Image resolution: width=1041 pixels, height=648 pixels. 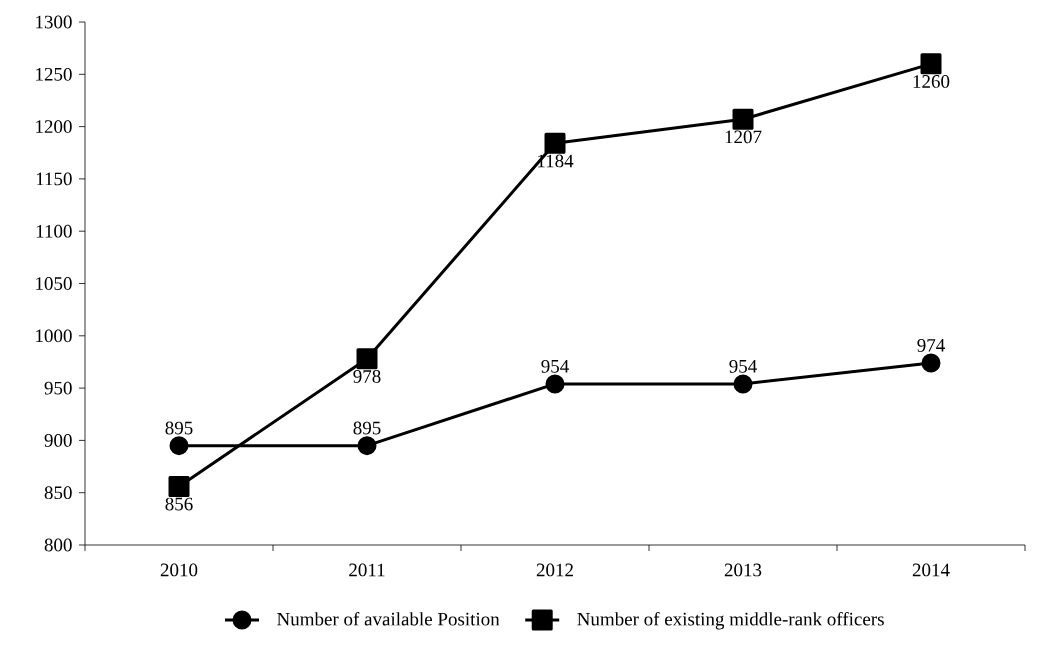 What do you see at coordinates (743, 137) in the screenshot?
I see `data-label: 1207` at bounding box center [743, 137].